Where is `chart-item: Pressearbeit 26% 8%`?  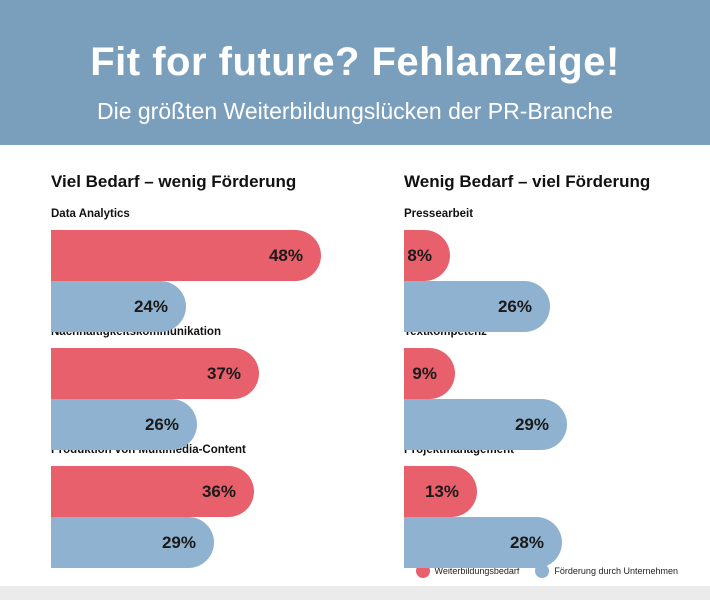
chart-item: Pressearbeit 26% 8% is located at coordinates (554, 270).